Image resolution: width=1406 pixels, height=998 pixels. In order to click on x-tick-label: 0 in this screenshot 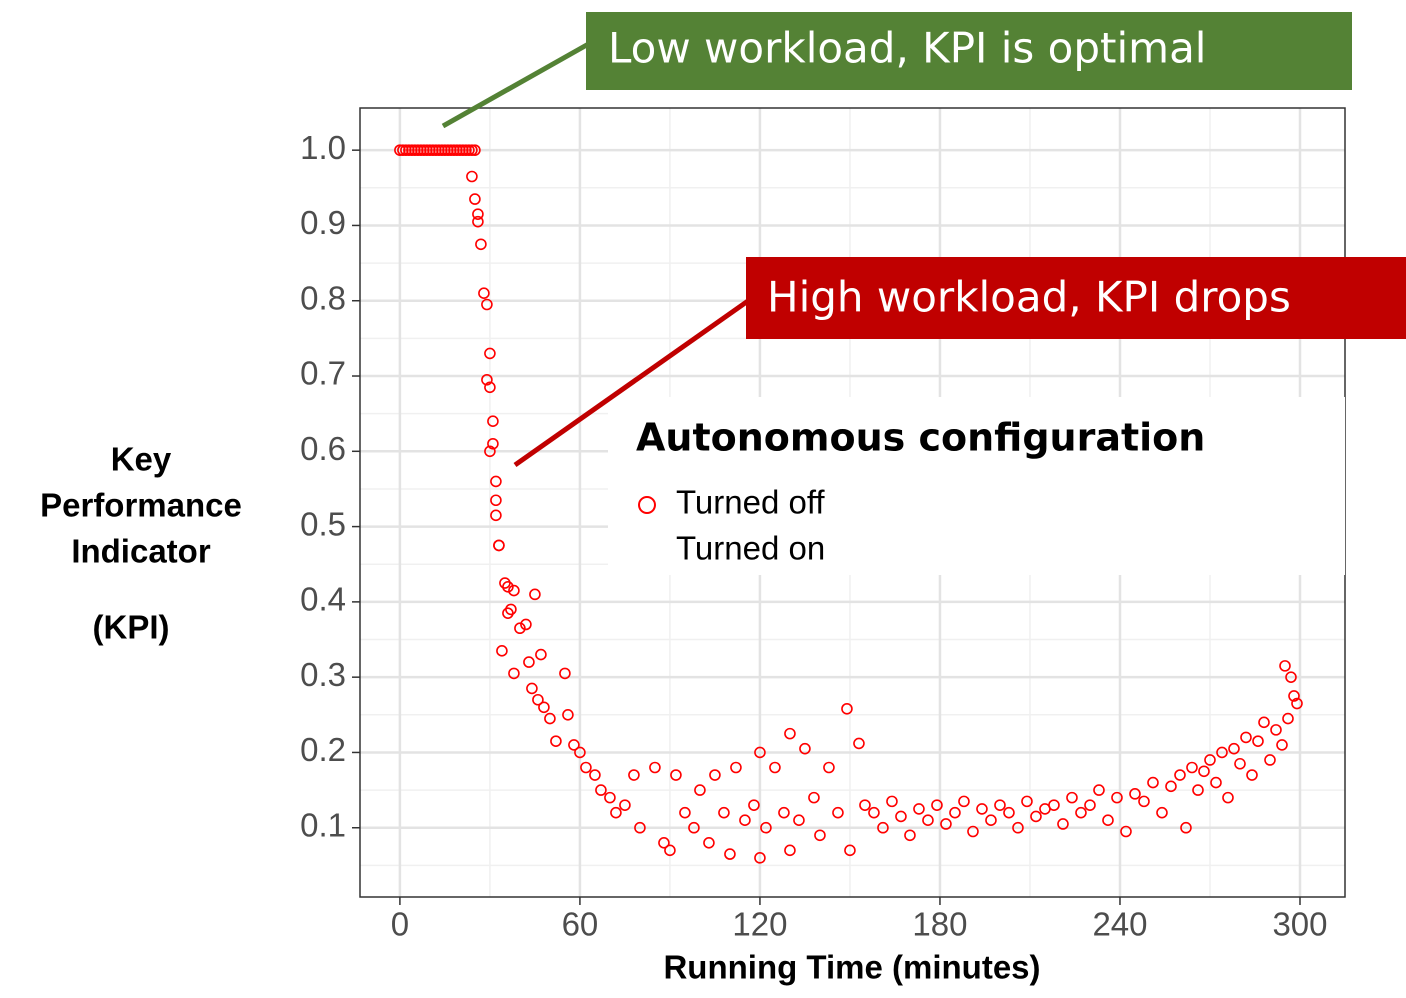, I will do `click(400, 924)`.